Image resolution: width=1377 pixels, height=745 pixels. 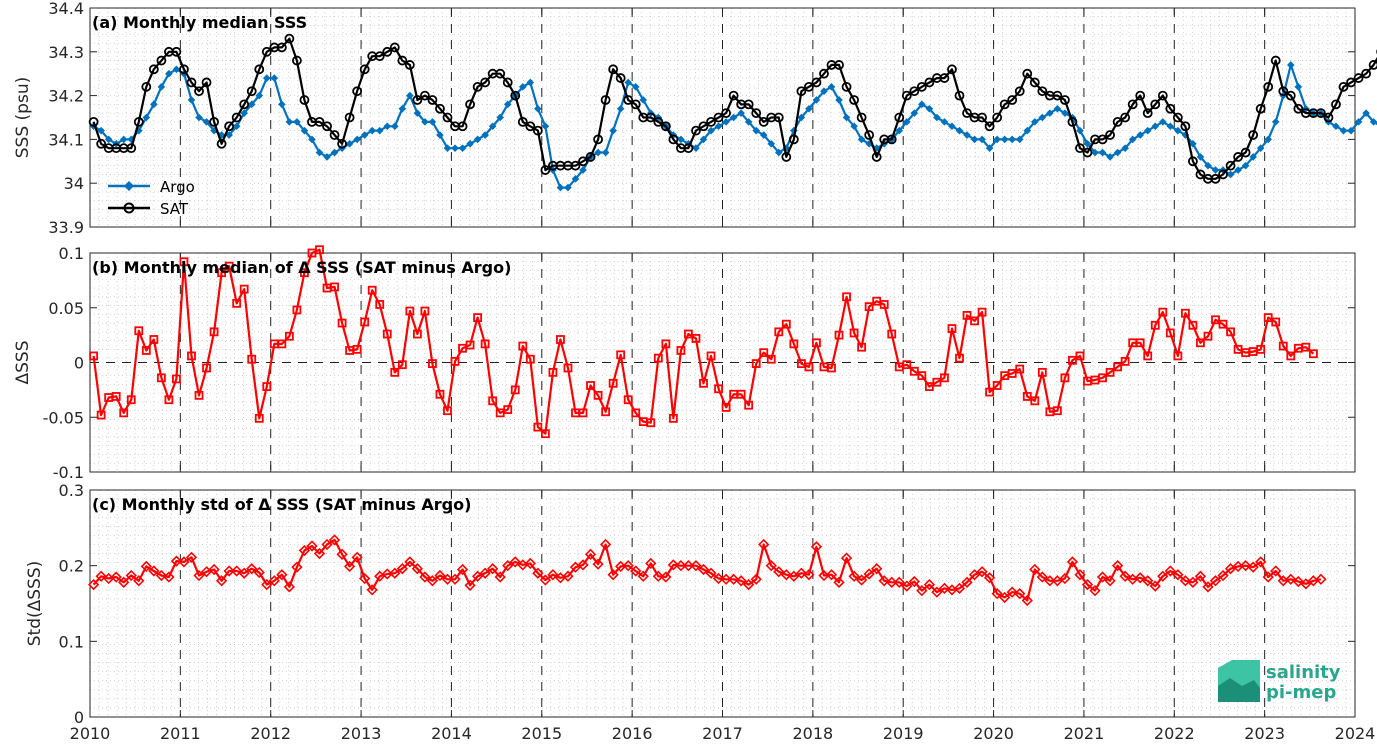 What do you see at coordinates (71, 490) in the screenshot?
I see `y-tick-label: 0.3` at bounding box center [71, 490].